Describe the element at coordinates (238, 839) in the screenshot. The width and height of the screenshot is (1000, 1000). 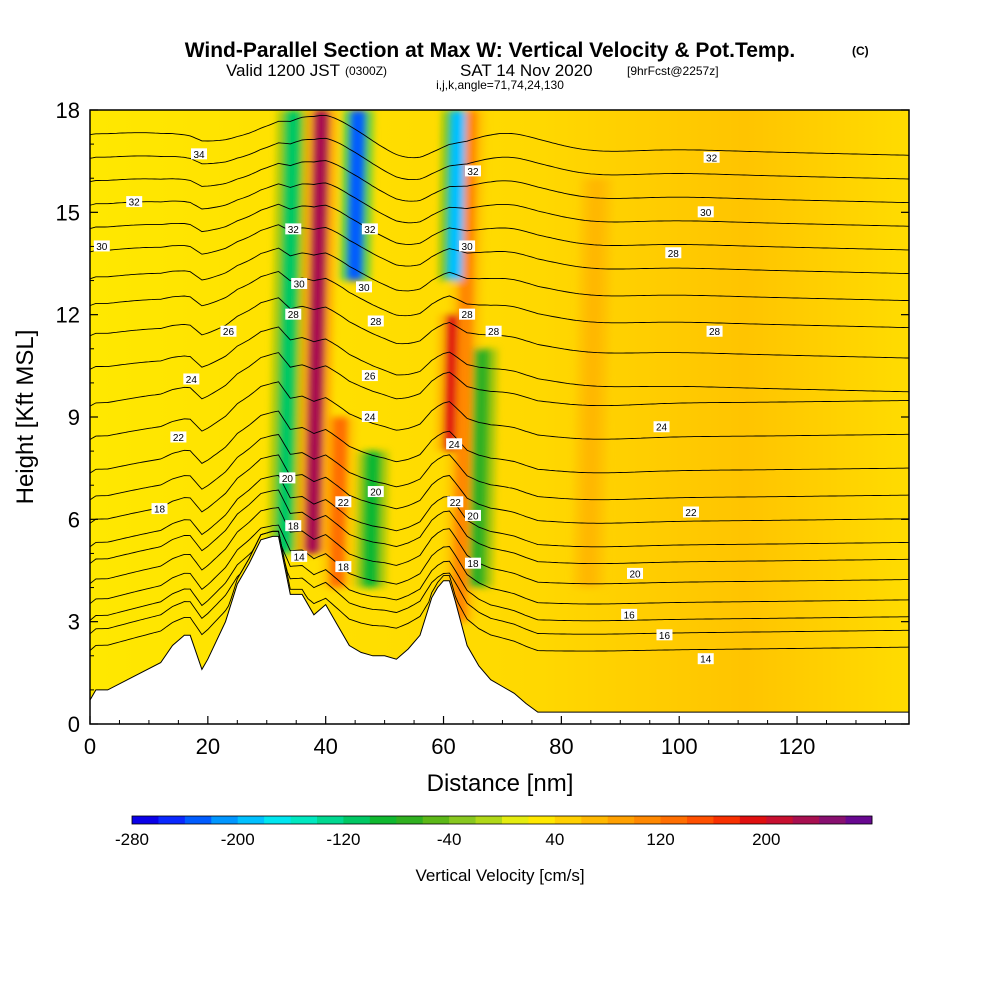
I see `colorbar-tick-label-1: -200` at that location.